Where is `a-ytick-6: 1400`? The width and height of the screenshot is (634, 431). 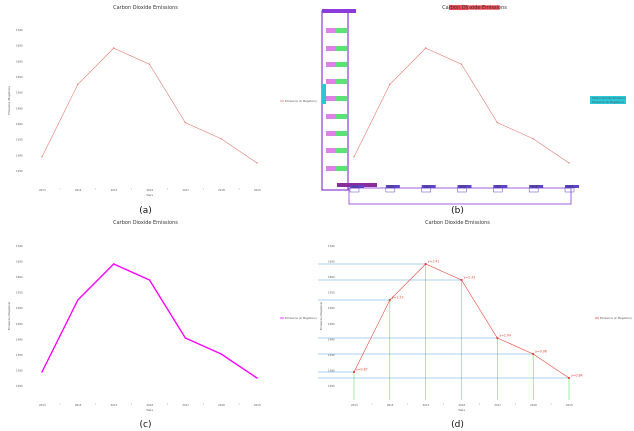 a-ytick-6: 1400 is located at coordinates (19, 124).